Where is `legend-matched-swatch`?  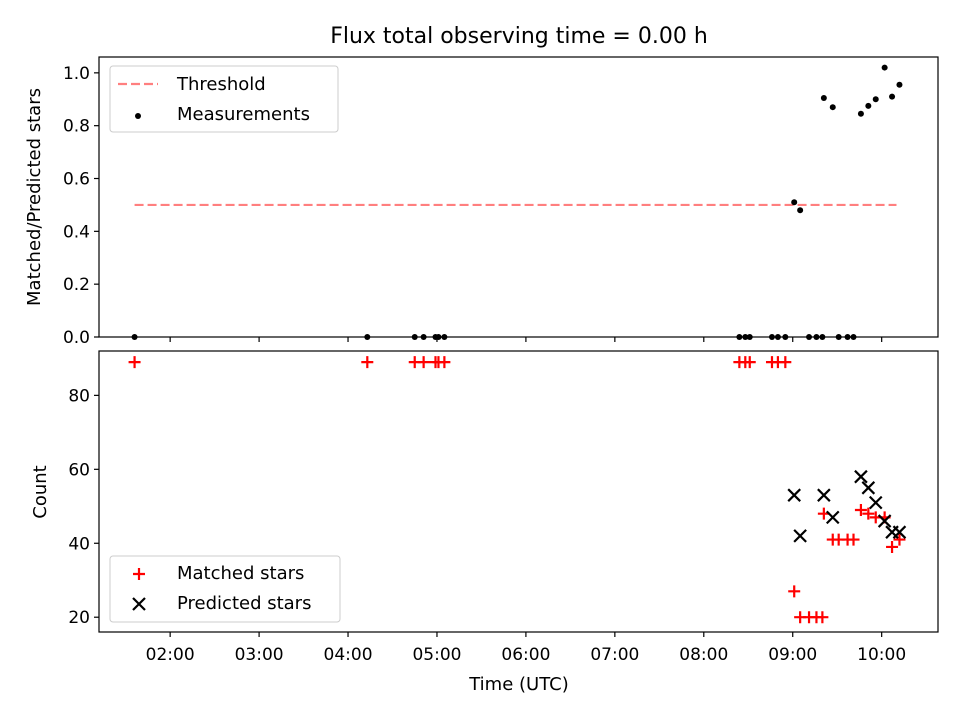
legend-matched-swatch is located at coordinates (139, 574).